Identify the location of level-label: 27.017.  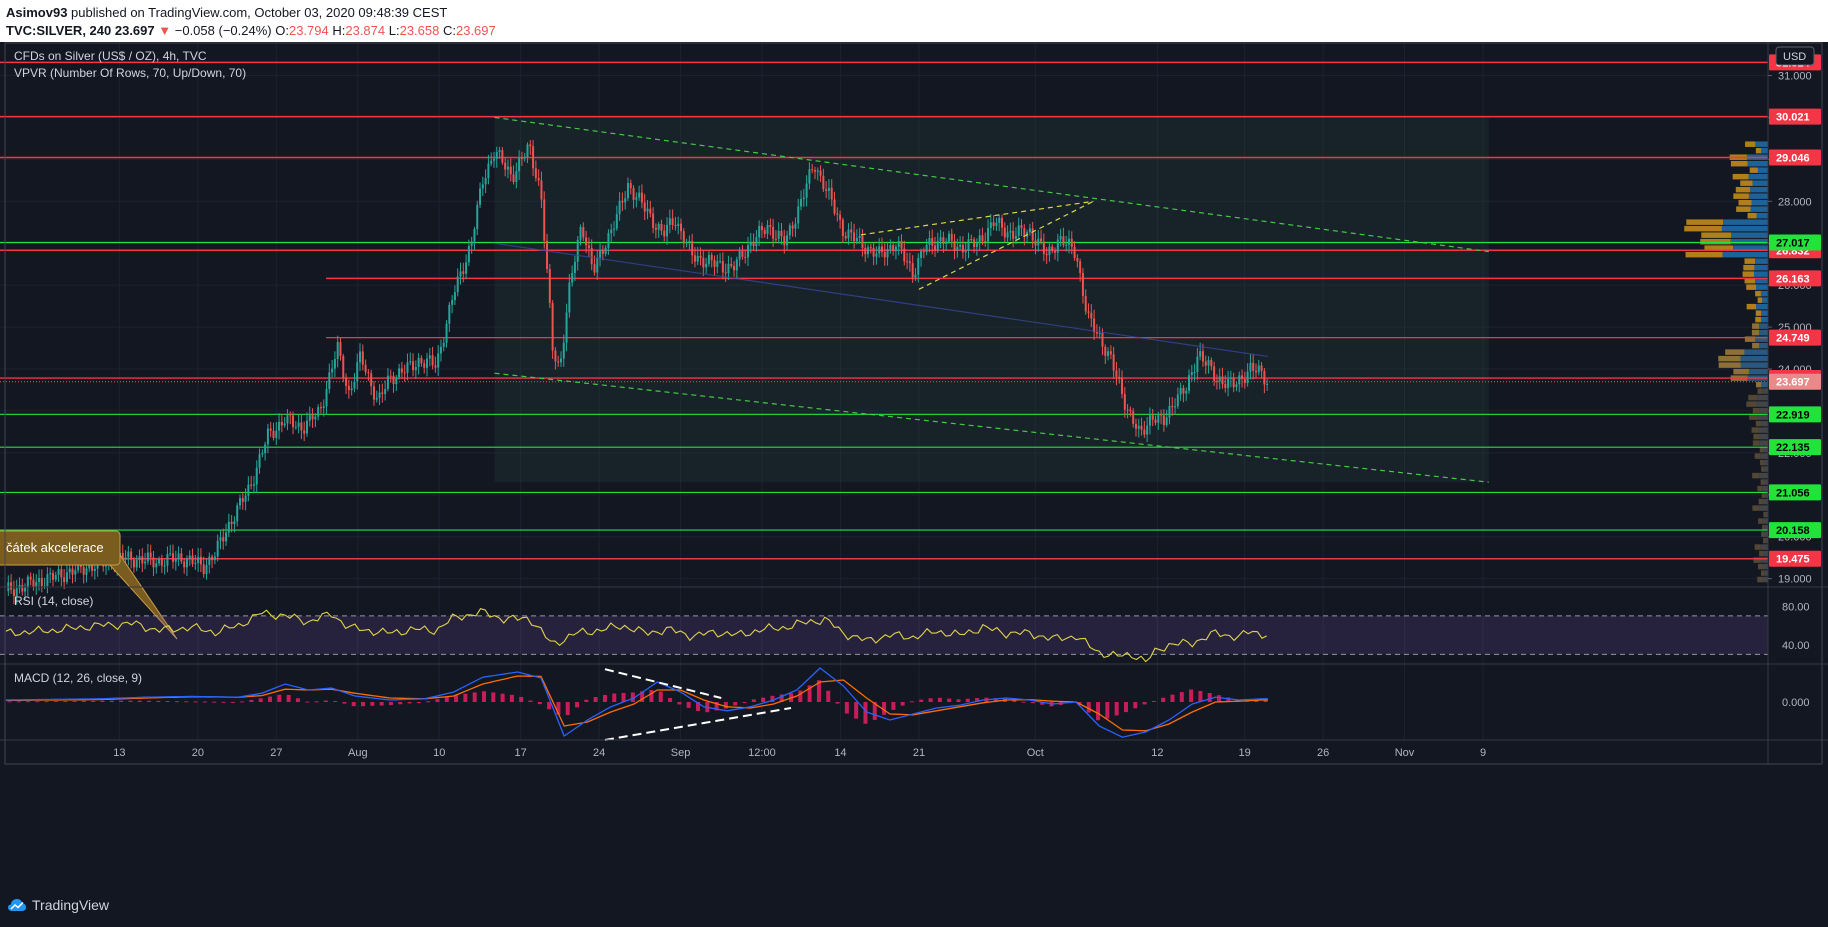
(1793, 244).